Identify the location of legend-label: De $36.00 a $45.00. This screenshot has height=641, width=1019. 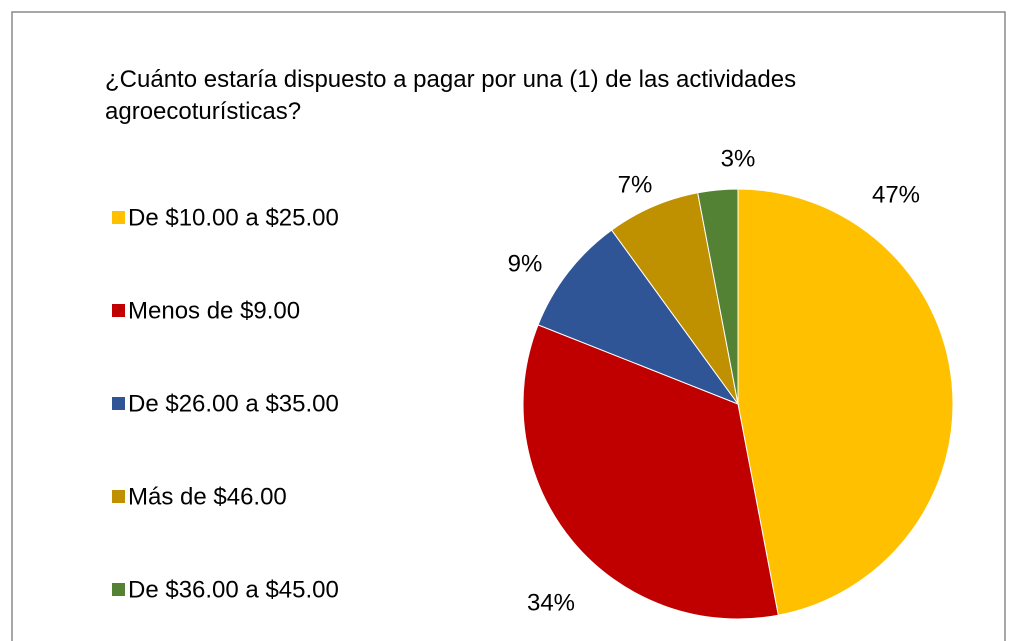
(233, 589).